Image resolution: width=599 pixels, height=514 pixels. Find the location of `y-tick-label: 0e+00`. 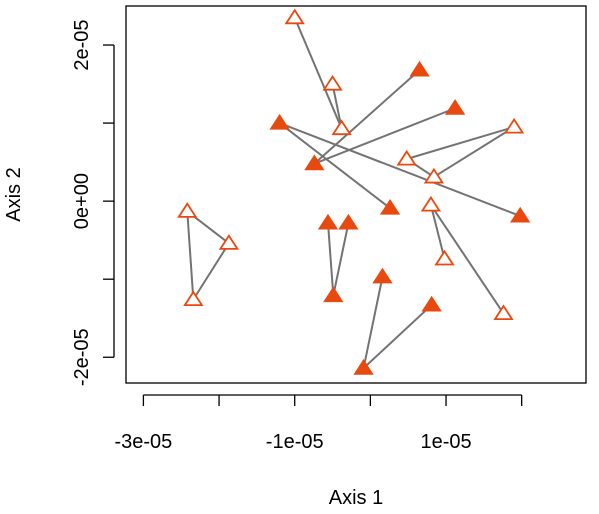

y-tick-label: 0e+00 is located at coordinates (82, 201).